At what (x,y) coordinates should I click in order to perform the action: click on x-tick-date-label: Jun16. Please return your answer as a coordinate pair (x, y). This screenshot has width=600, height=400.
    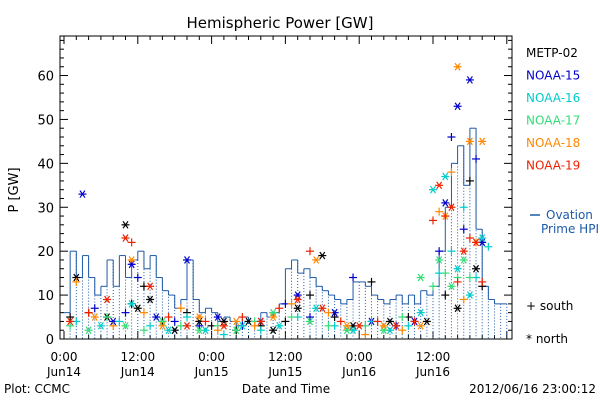
    Looking at the image, I should click on (358, 372).